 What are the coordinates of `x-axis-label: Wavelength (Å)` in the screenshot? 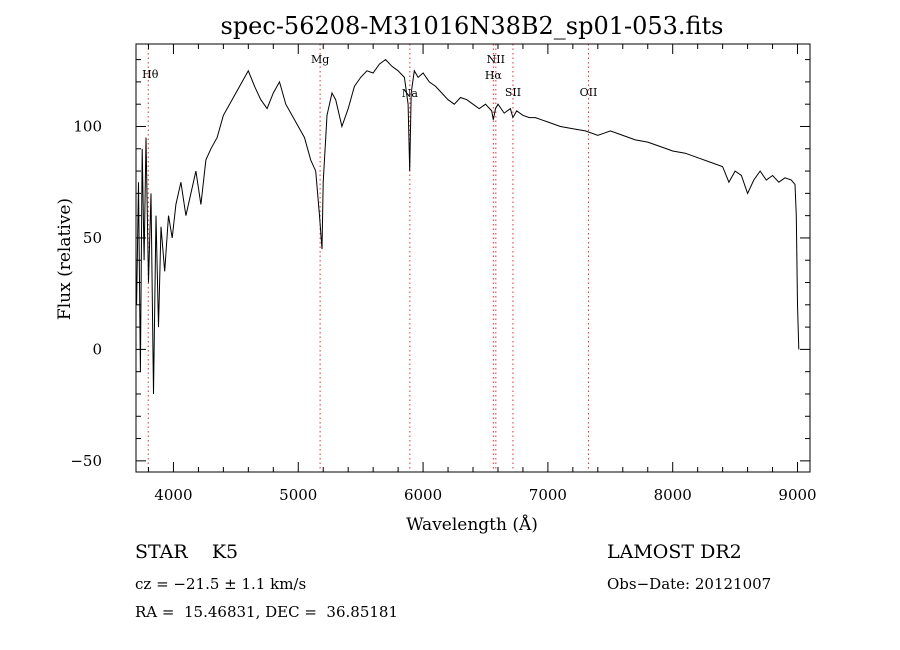 It's located at (472, 524).